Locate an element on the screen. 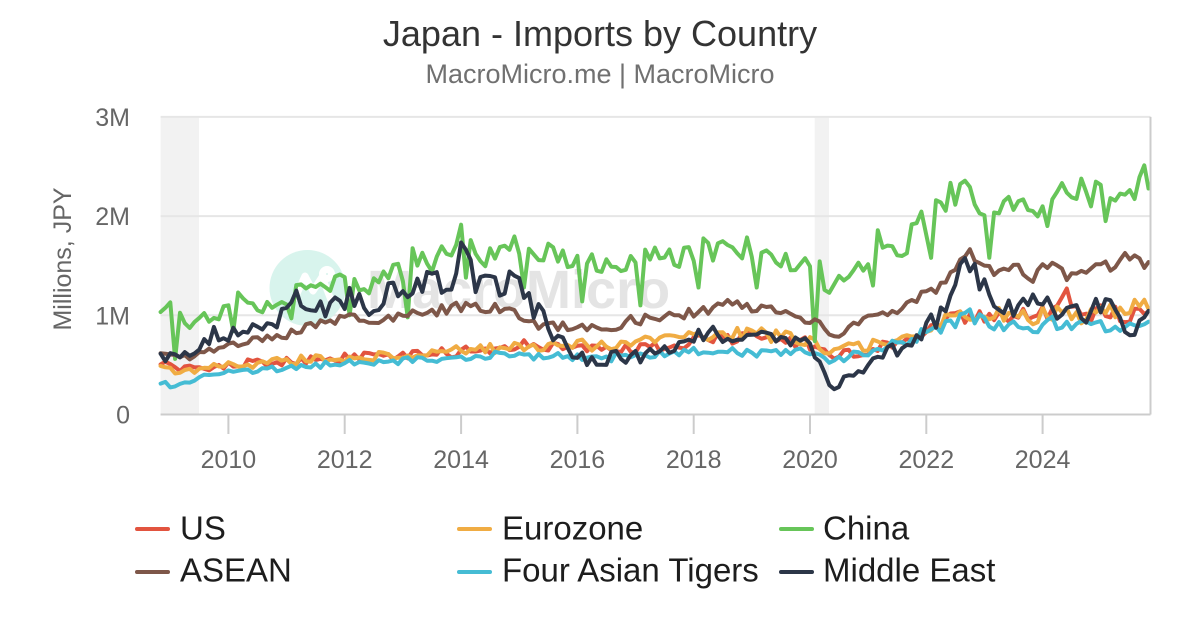  svg-text: 2024 is located at coordinates (1043, 460).